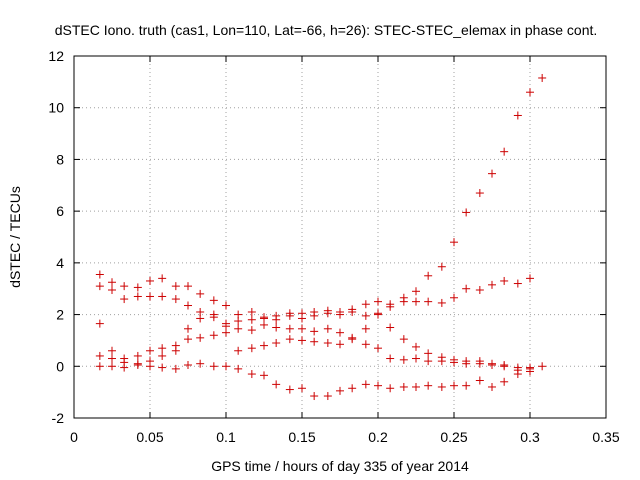 The image size is (640, 480). What do you see at coordinates (56, 108) in the screenshot?
I see `y-tick-label: 10` at bounding box center [56, 108].